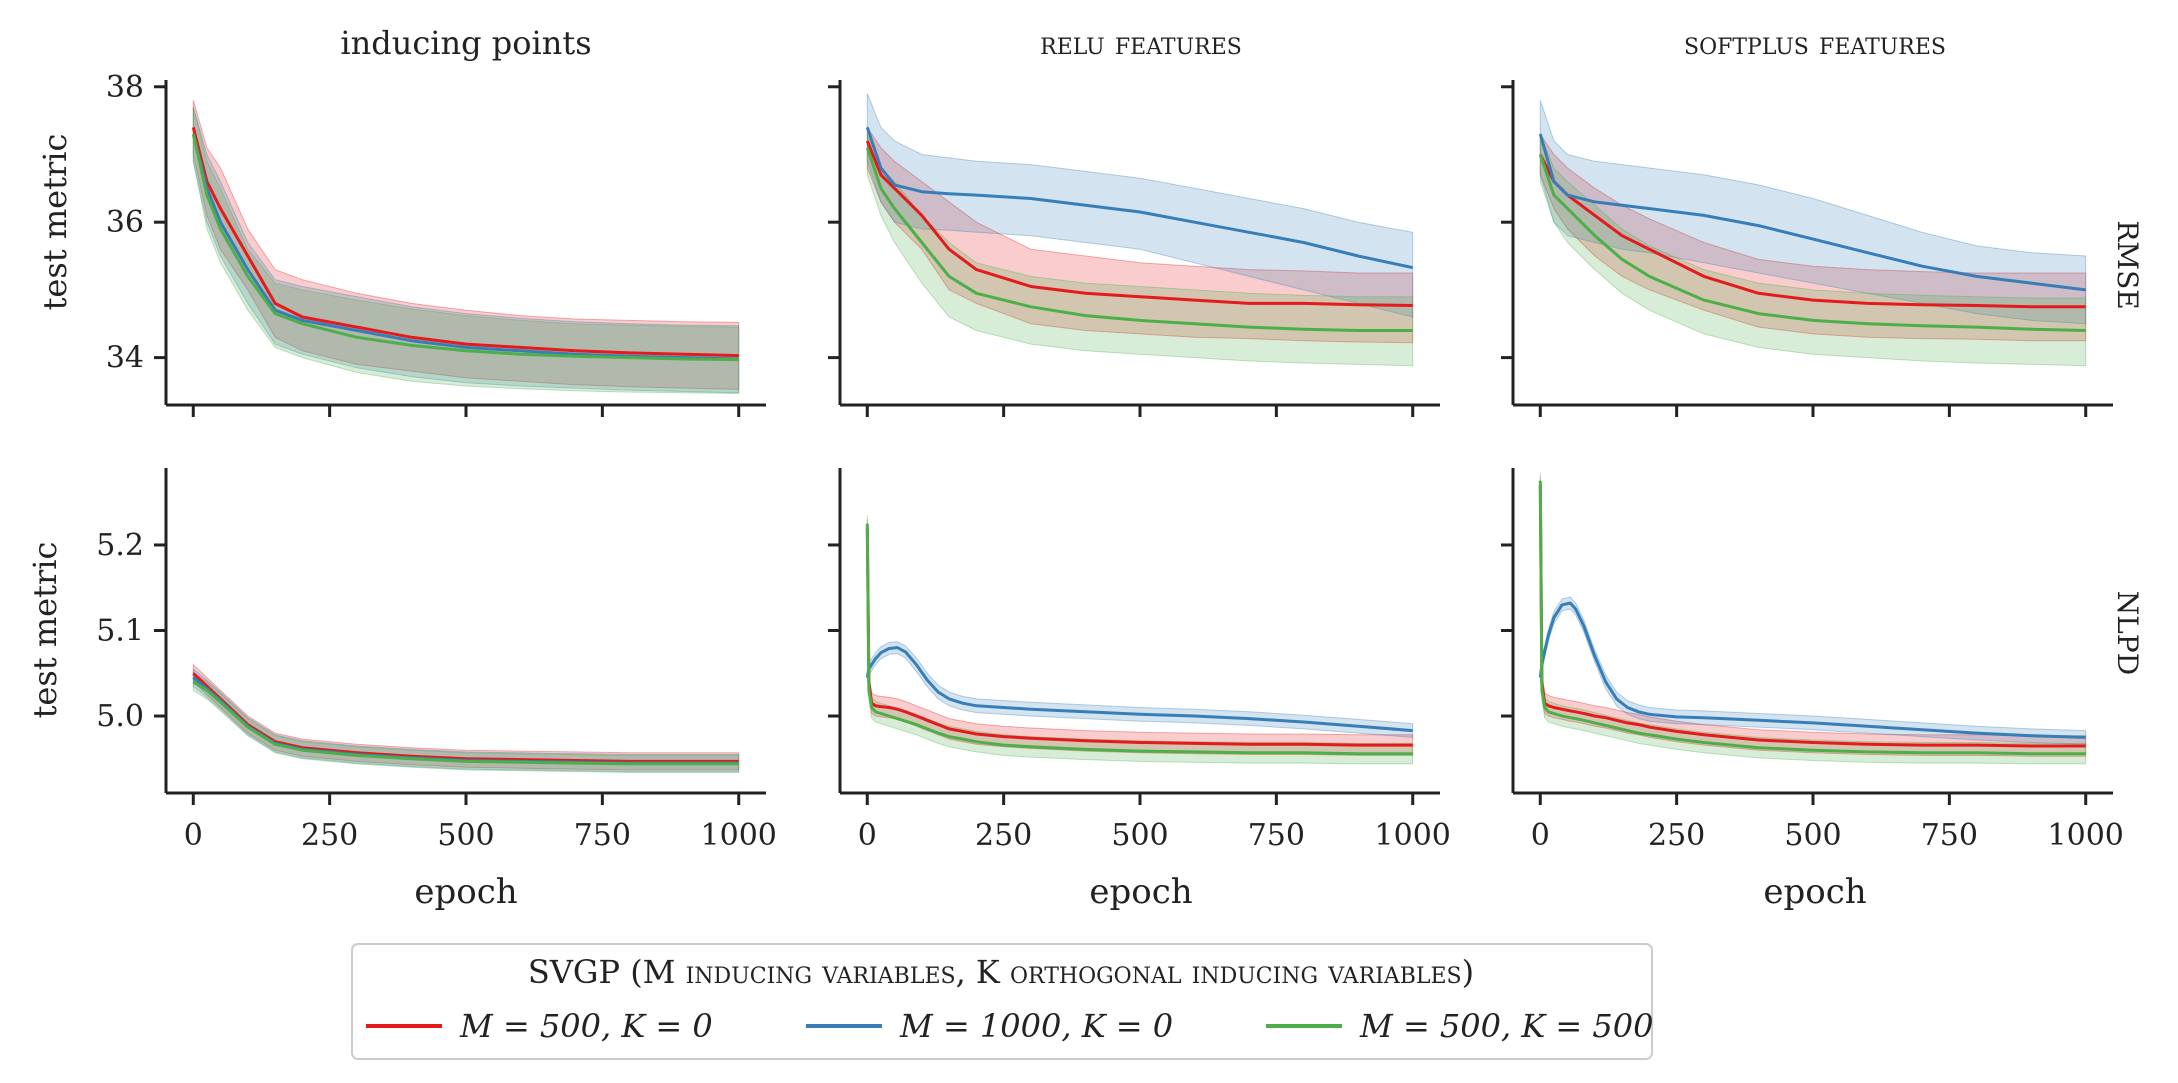  I want to click on x-tick-label-250-nlpd-relu-features: 250, so click(1003, 835).